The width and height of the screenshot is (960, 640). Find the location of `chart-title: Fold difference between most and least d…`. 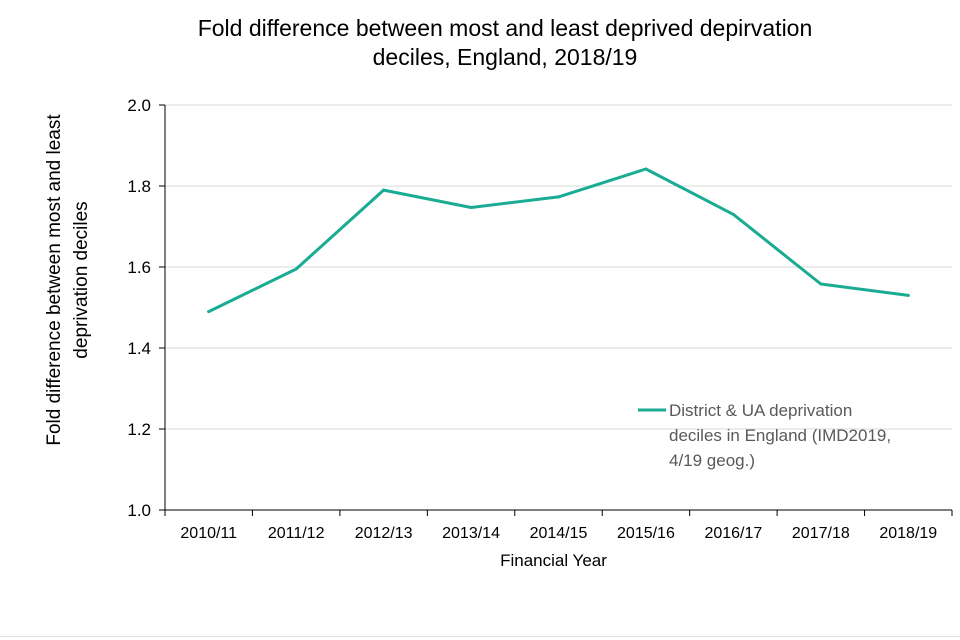

chart-title: Fold difference between most and least d… is located at coordinates (480, 43).